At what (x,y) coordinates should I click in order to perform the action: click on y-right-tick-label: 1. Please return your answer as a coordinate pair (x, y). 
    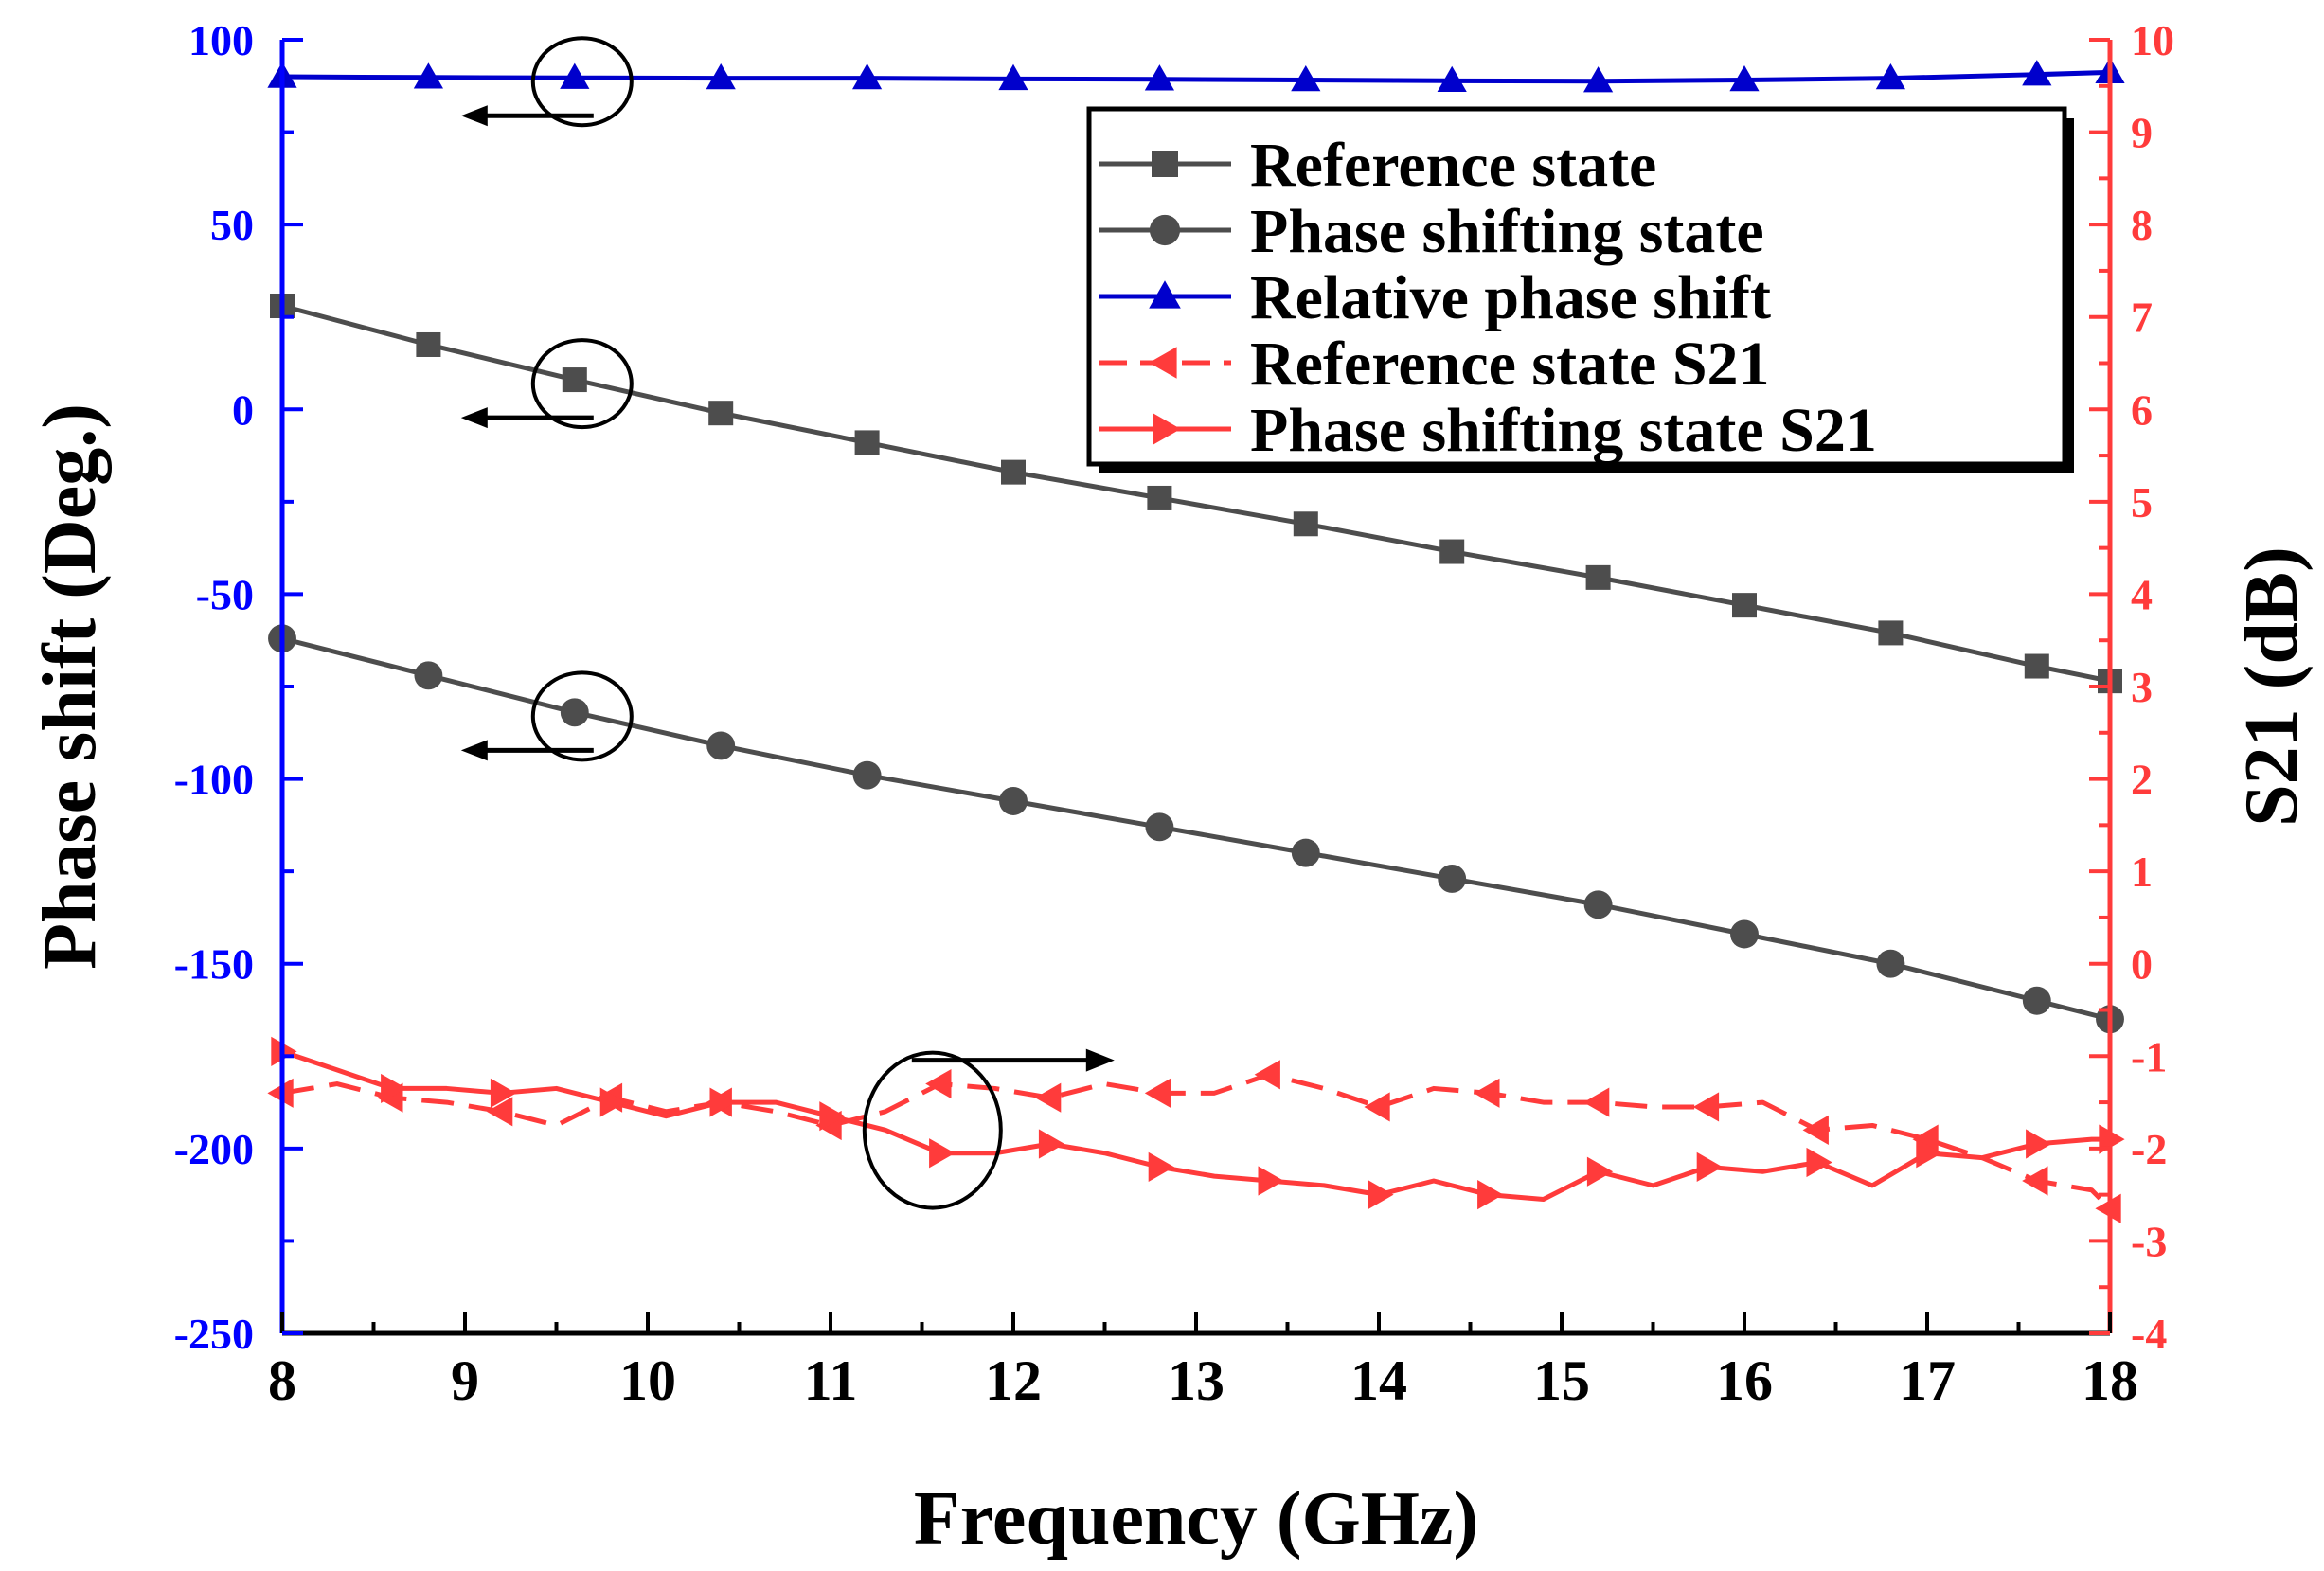
    Looking at the image, I should click on (2142, 872).